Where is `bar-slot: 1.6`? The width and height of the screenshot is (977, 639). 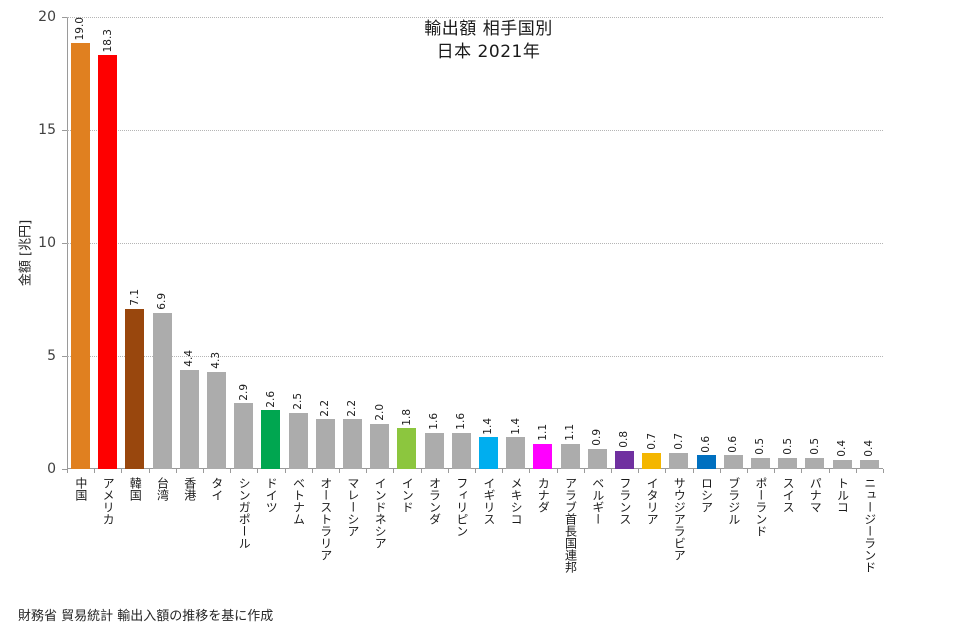 bar-slot: 1.6 is located at coordinates (434, 243).